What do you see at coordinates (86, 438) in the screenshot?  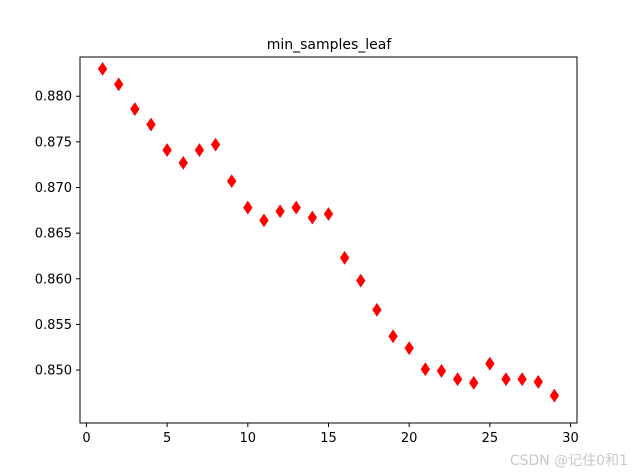 I see `x-tick-label: 0` at bounding box center [86, 438].